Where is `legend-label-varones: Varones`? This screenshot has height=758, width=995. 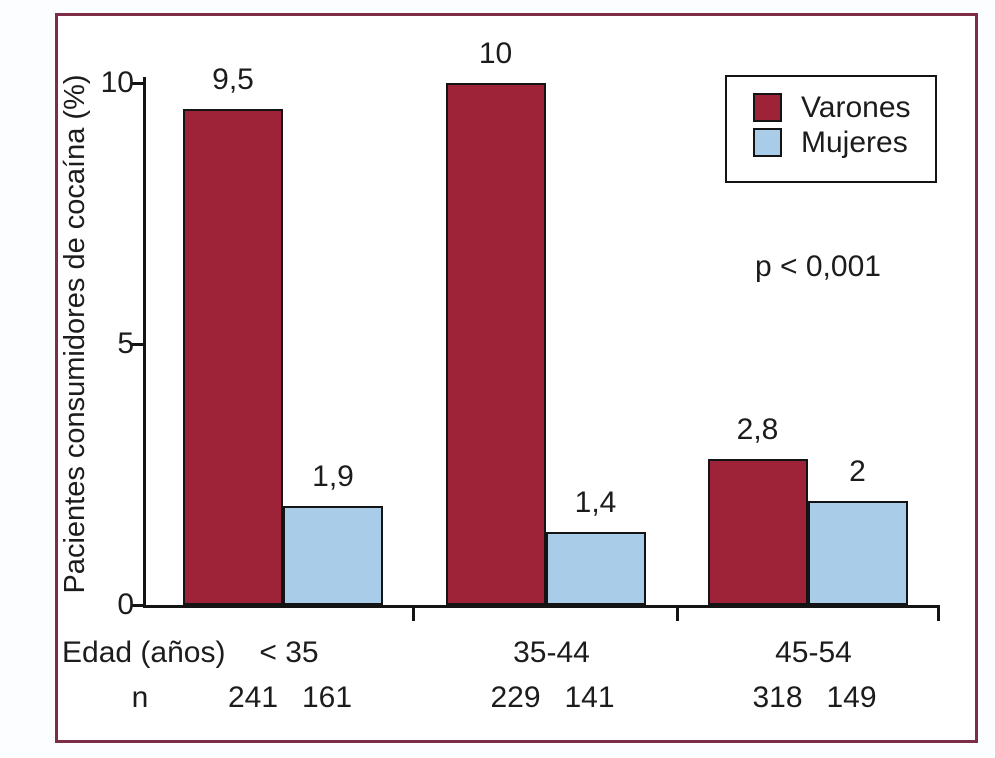
legend-label-varones: Varones is located at coordinates (856, 107).